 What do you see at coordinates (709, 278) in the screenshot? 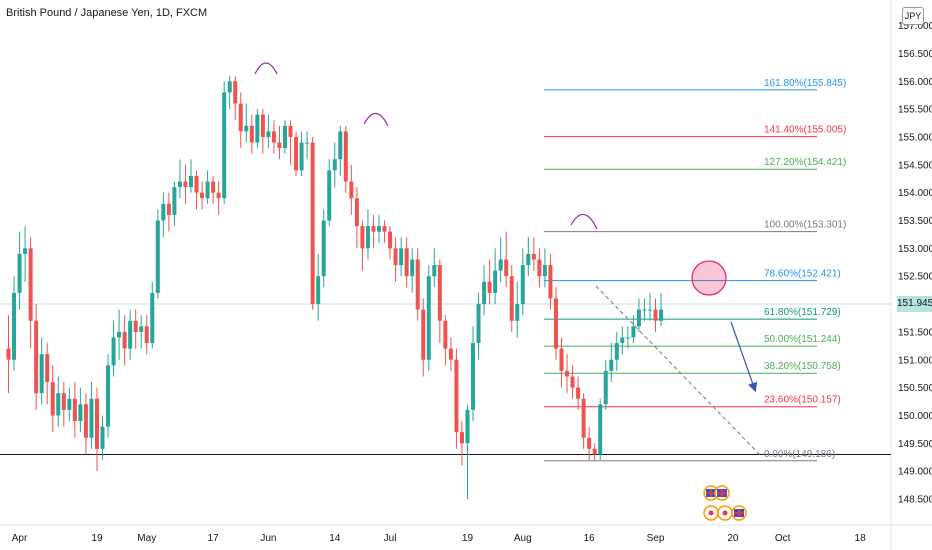
I see `highlight-circle` at bounding box center [709, 278].